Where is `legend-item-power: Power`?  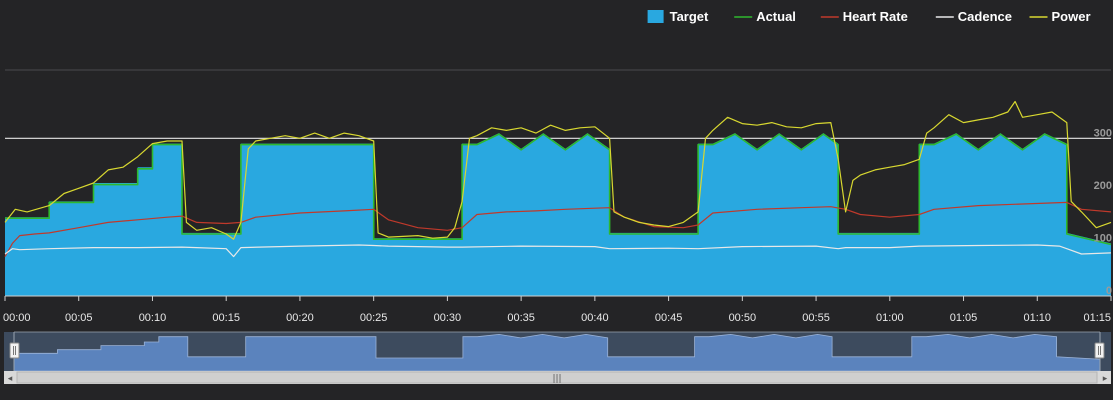 legend-item-power: Power is located at coordinates (1060, 16).